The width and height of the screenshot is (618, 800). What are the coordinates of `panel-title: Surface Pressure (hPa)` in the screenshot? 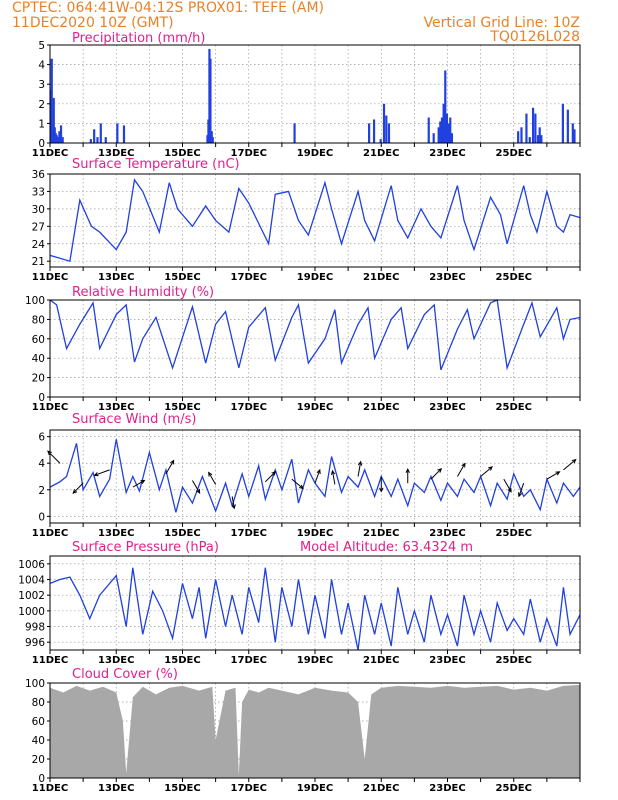 It's located at (145, 547).